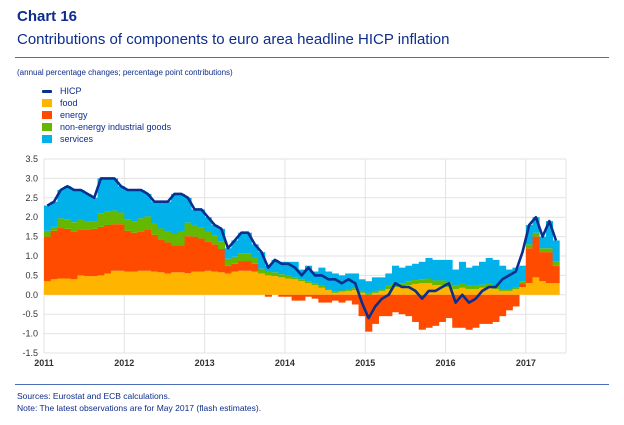  I want to click on y-tick-label: -0.5, so click(30, 314).